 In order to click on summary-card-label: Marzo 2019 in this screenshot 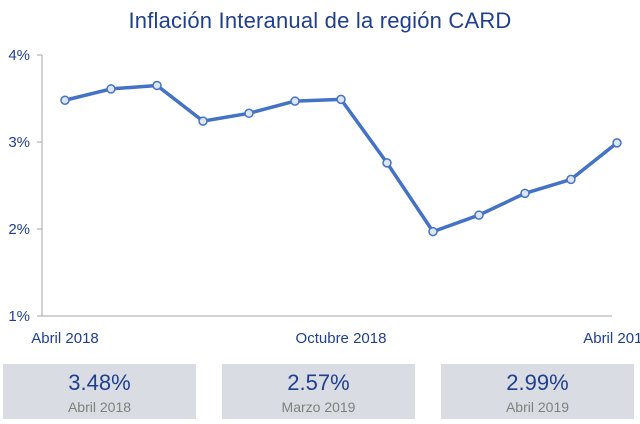, I will do `click(318, 407)`.